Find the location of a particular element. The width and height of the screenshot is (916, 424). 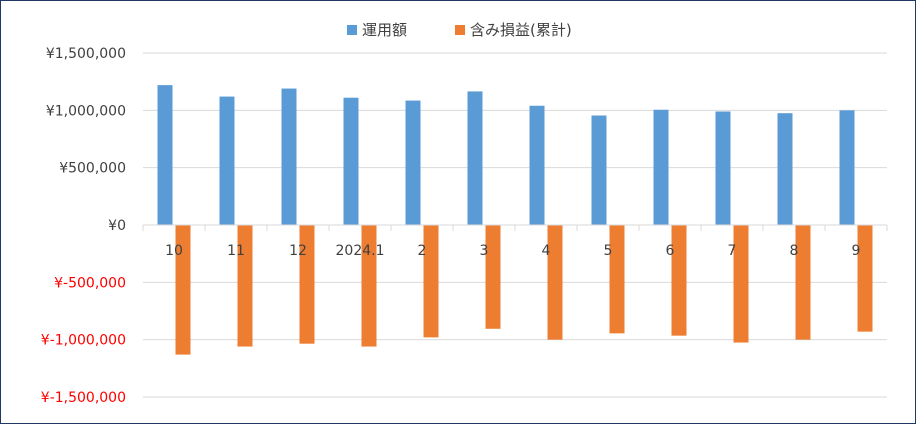

legend: 運用額 含み損益(累計) is located at coordinates (459, 30).